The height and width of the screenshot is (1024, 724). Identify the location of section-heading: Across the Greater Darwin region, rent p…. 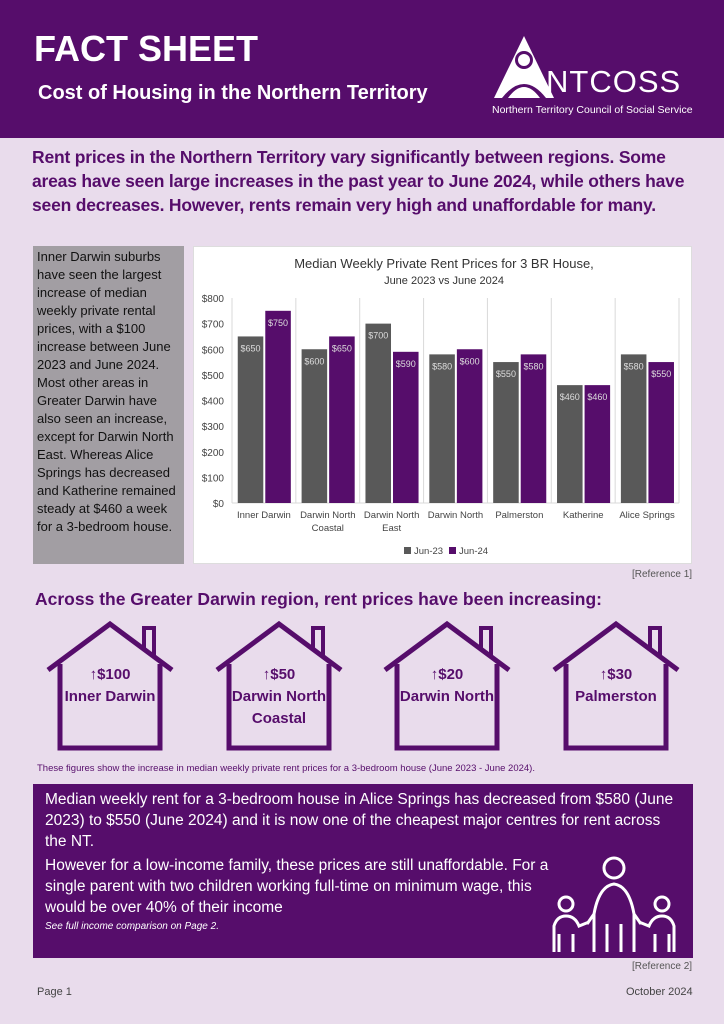
(318, 599).